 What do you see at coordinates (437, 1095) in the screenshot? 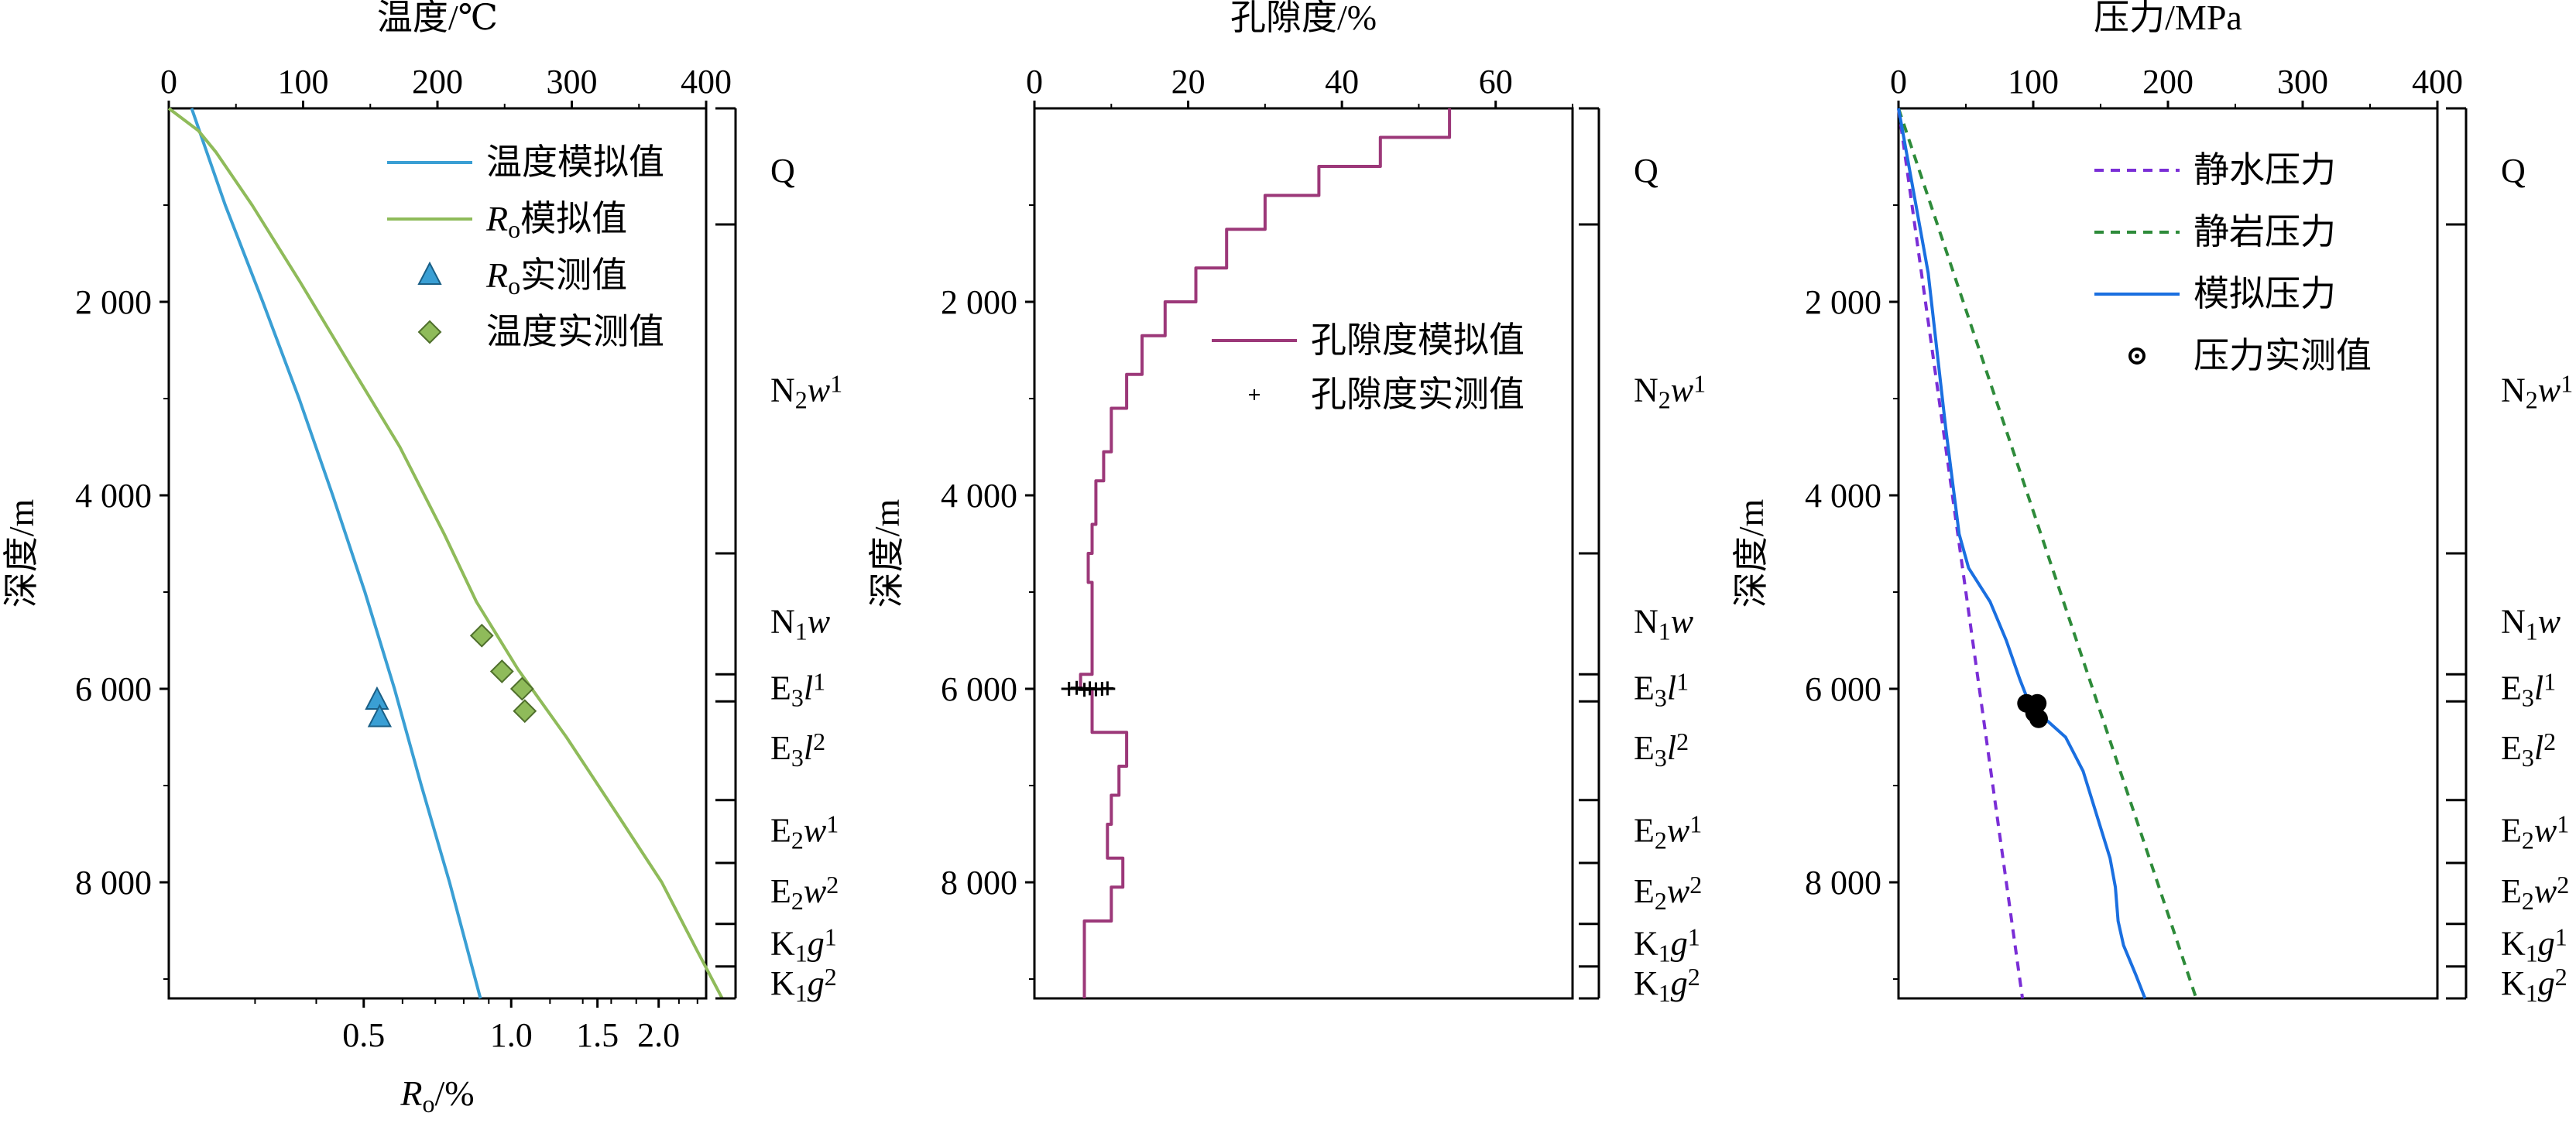
I see `bottom-axis-title: Ro/%` at bounding box center [437, 1095].